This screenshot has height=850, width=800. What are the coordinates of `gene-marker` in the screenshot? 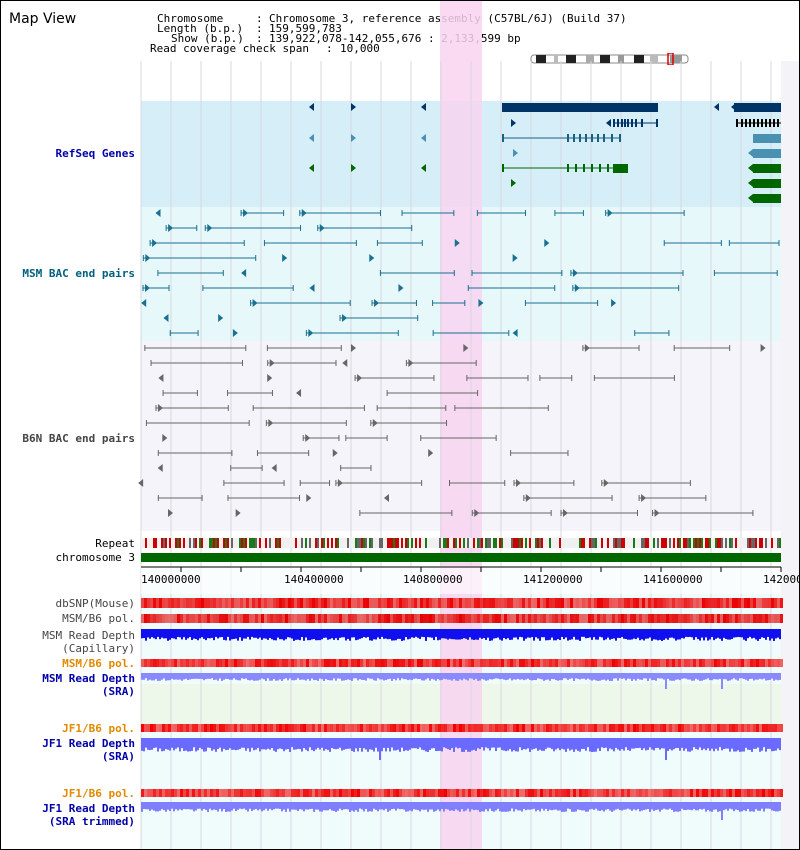 It's located at (311, 138).